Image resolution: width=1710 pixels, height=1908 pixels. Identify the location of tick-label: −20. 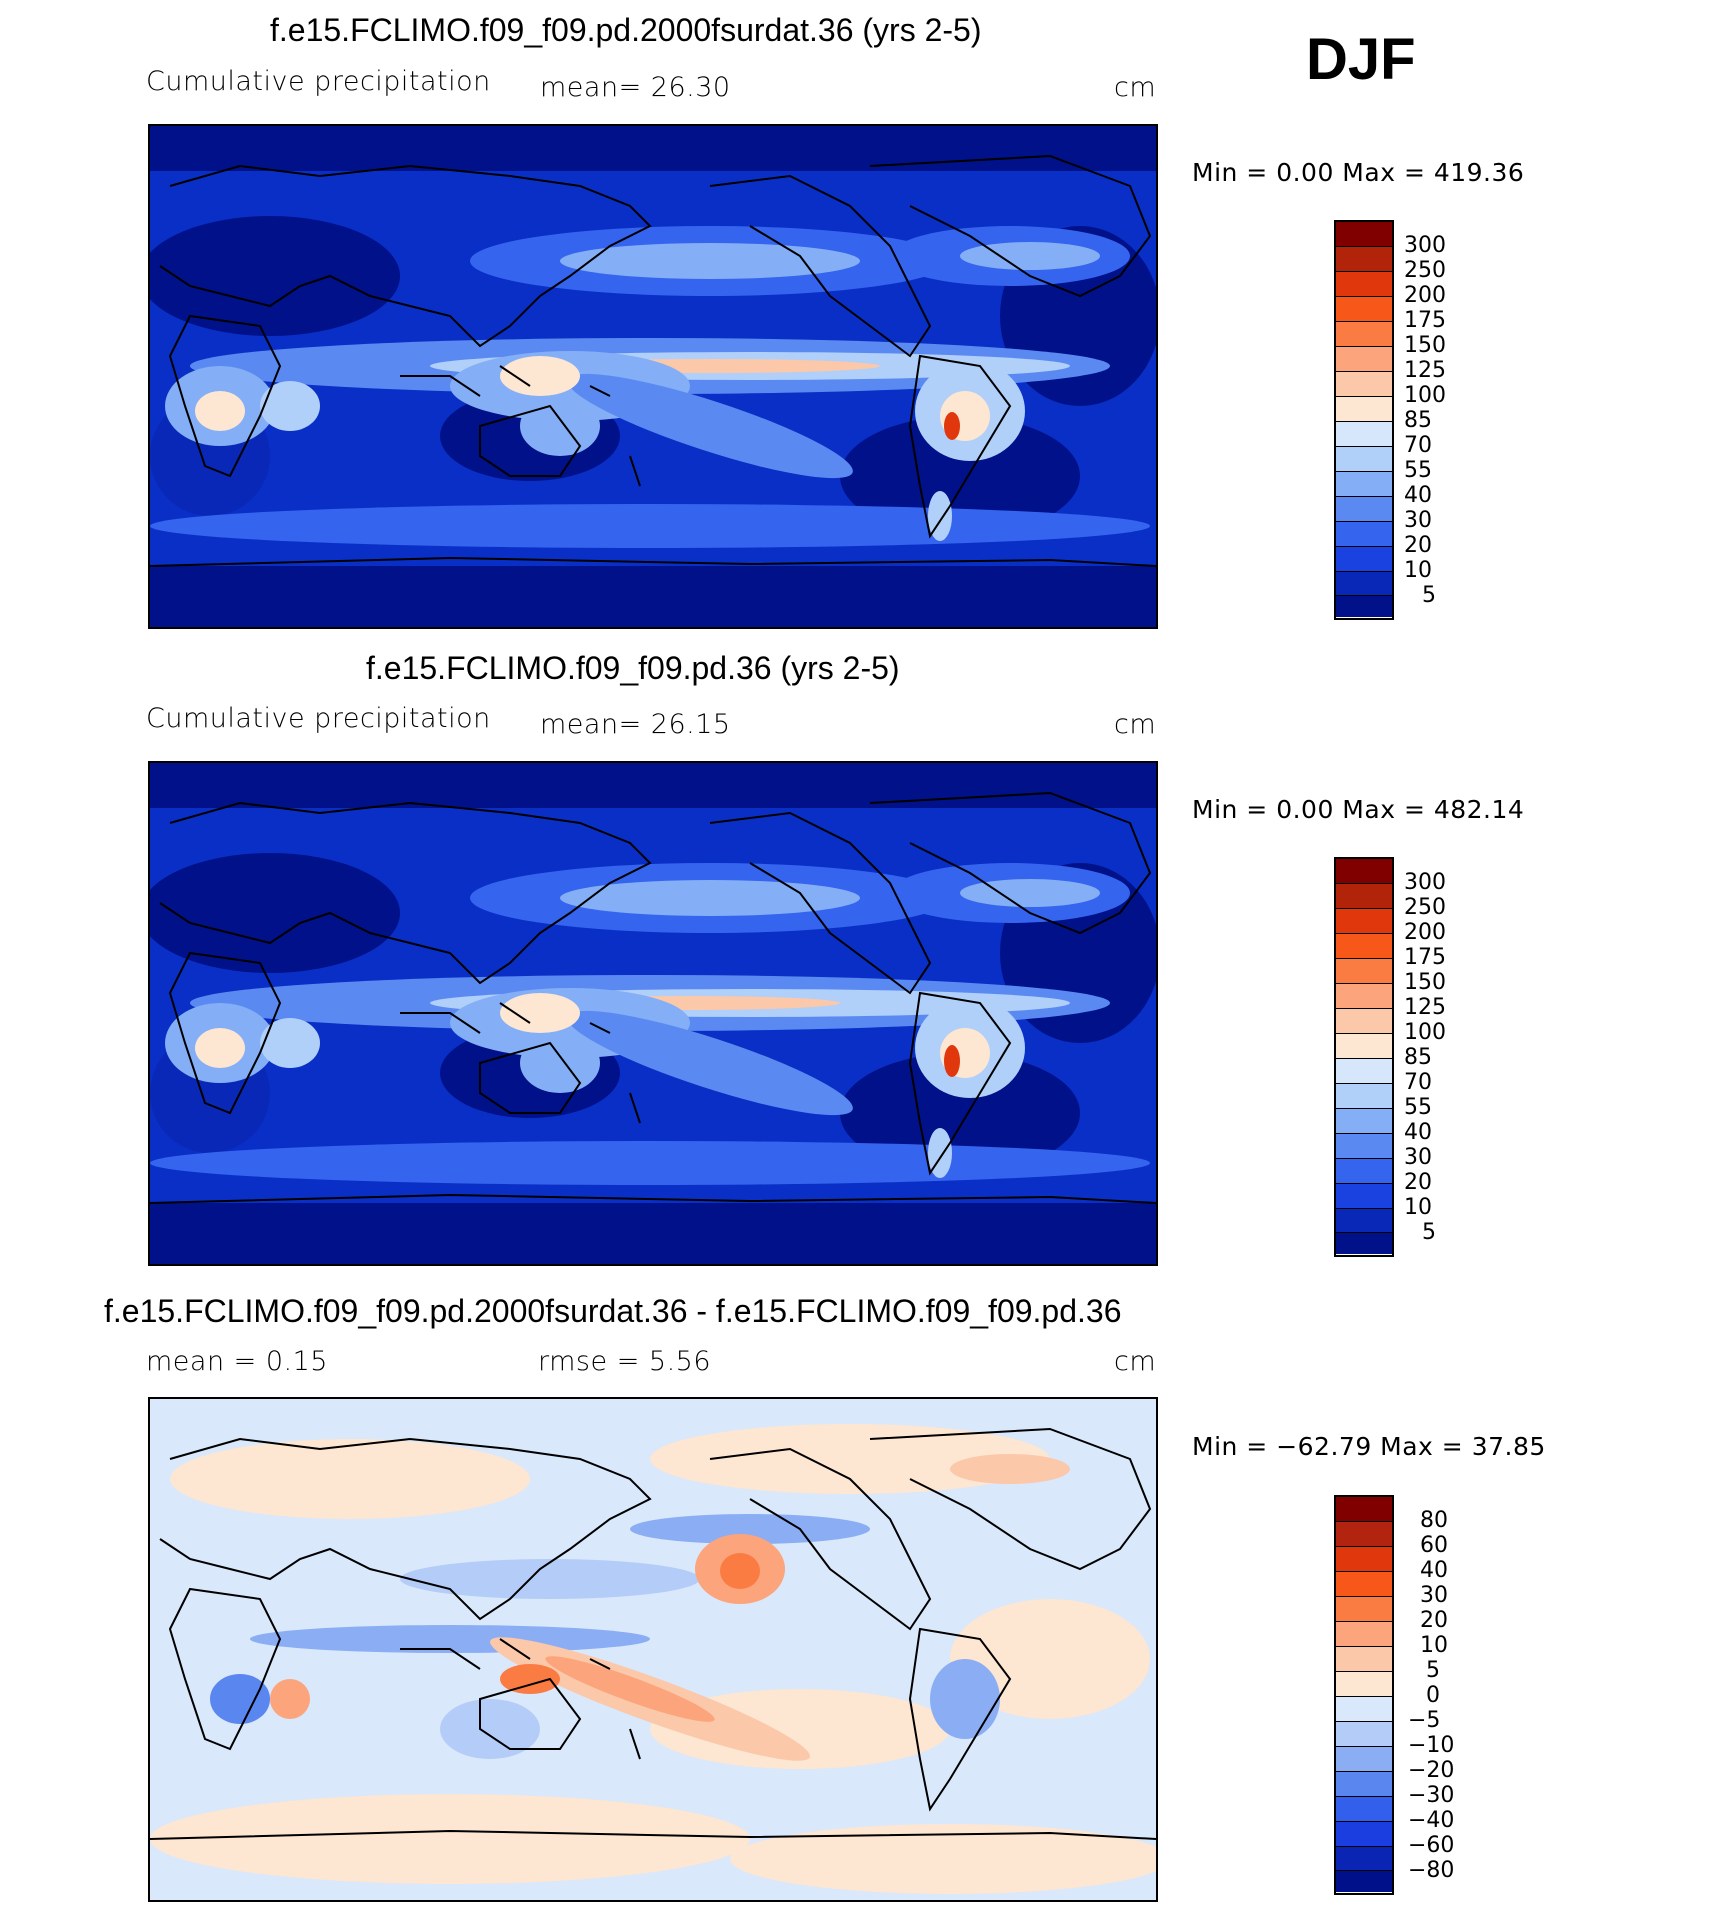
(1431, 1770).